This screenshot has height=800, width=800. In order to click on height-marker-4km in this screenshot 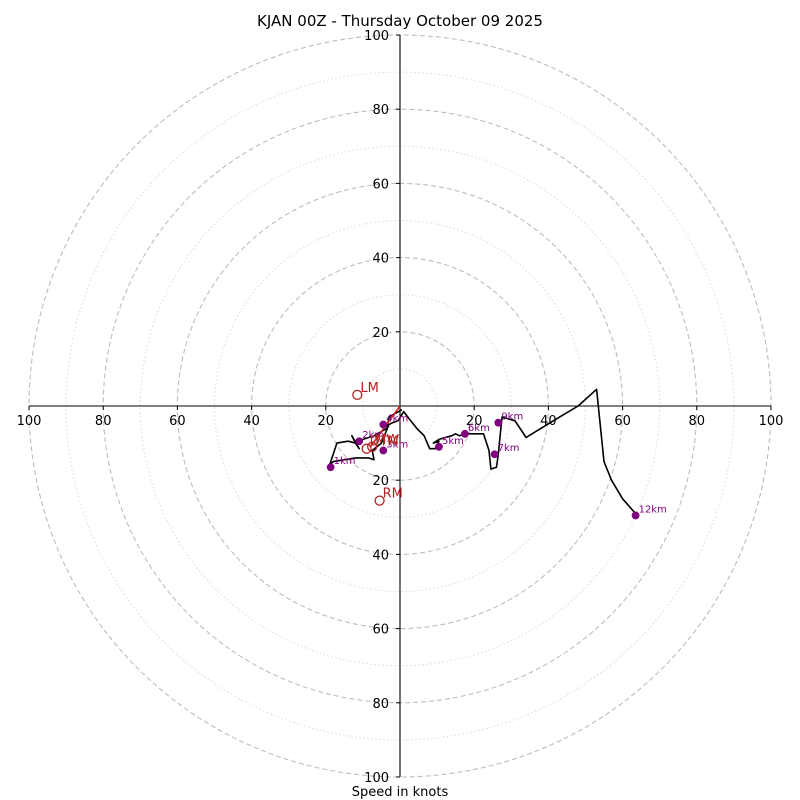, I will do `click(383, 424)`.